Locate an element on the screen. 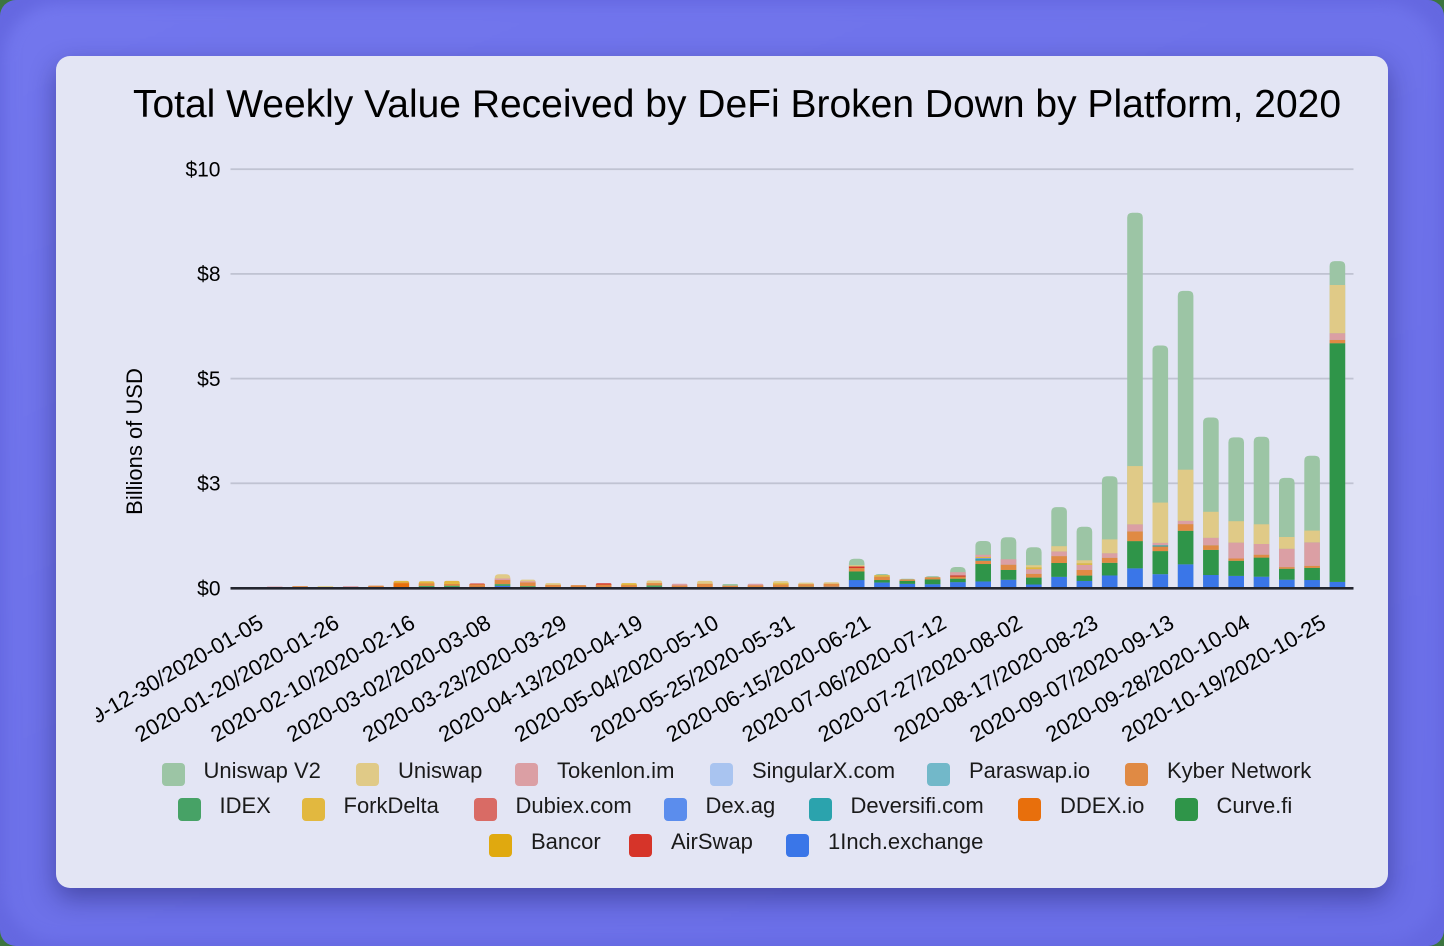  svg-text: $5 is located at coordinates (208, 379).